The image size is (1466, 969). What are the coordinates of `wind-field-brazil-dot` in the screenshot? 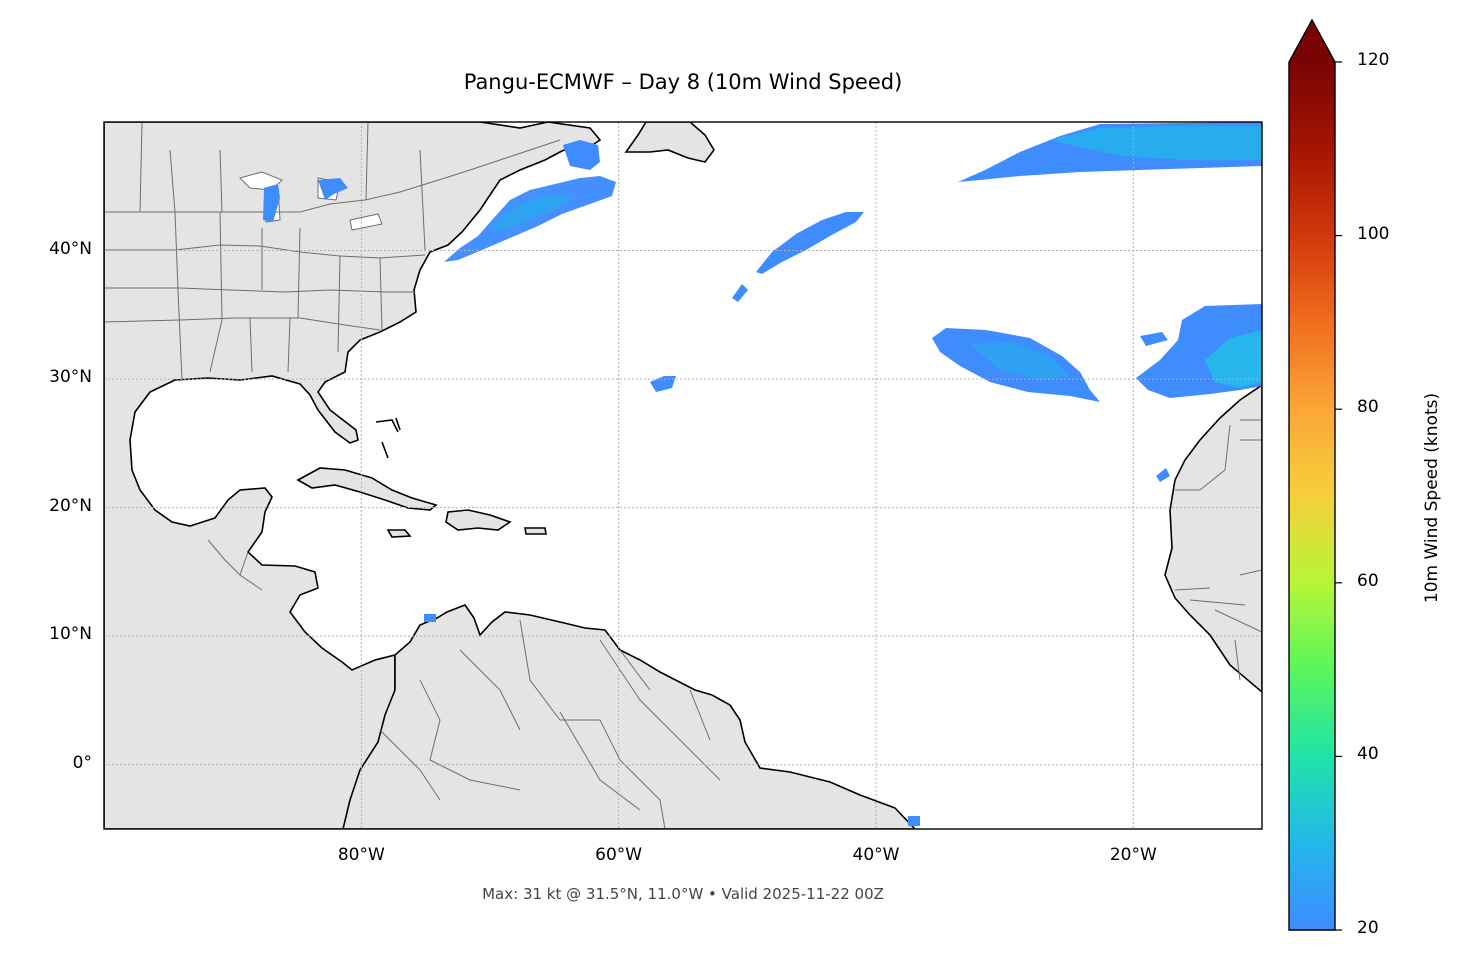 It's located at (914, 821).